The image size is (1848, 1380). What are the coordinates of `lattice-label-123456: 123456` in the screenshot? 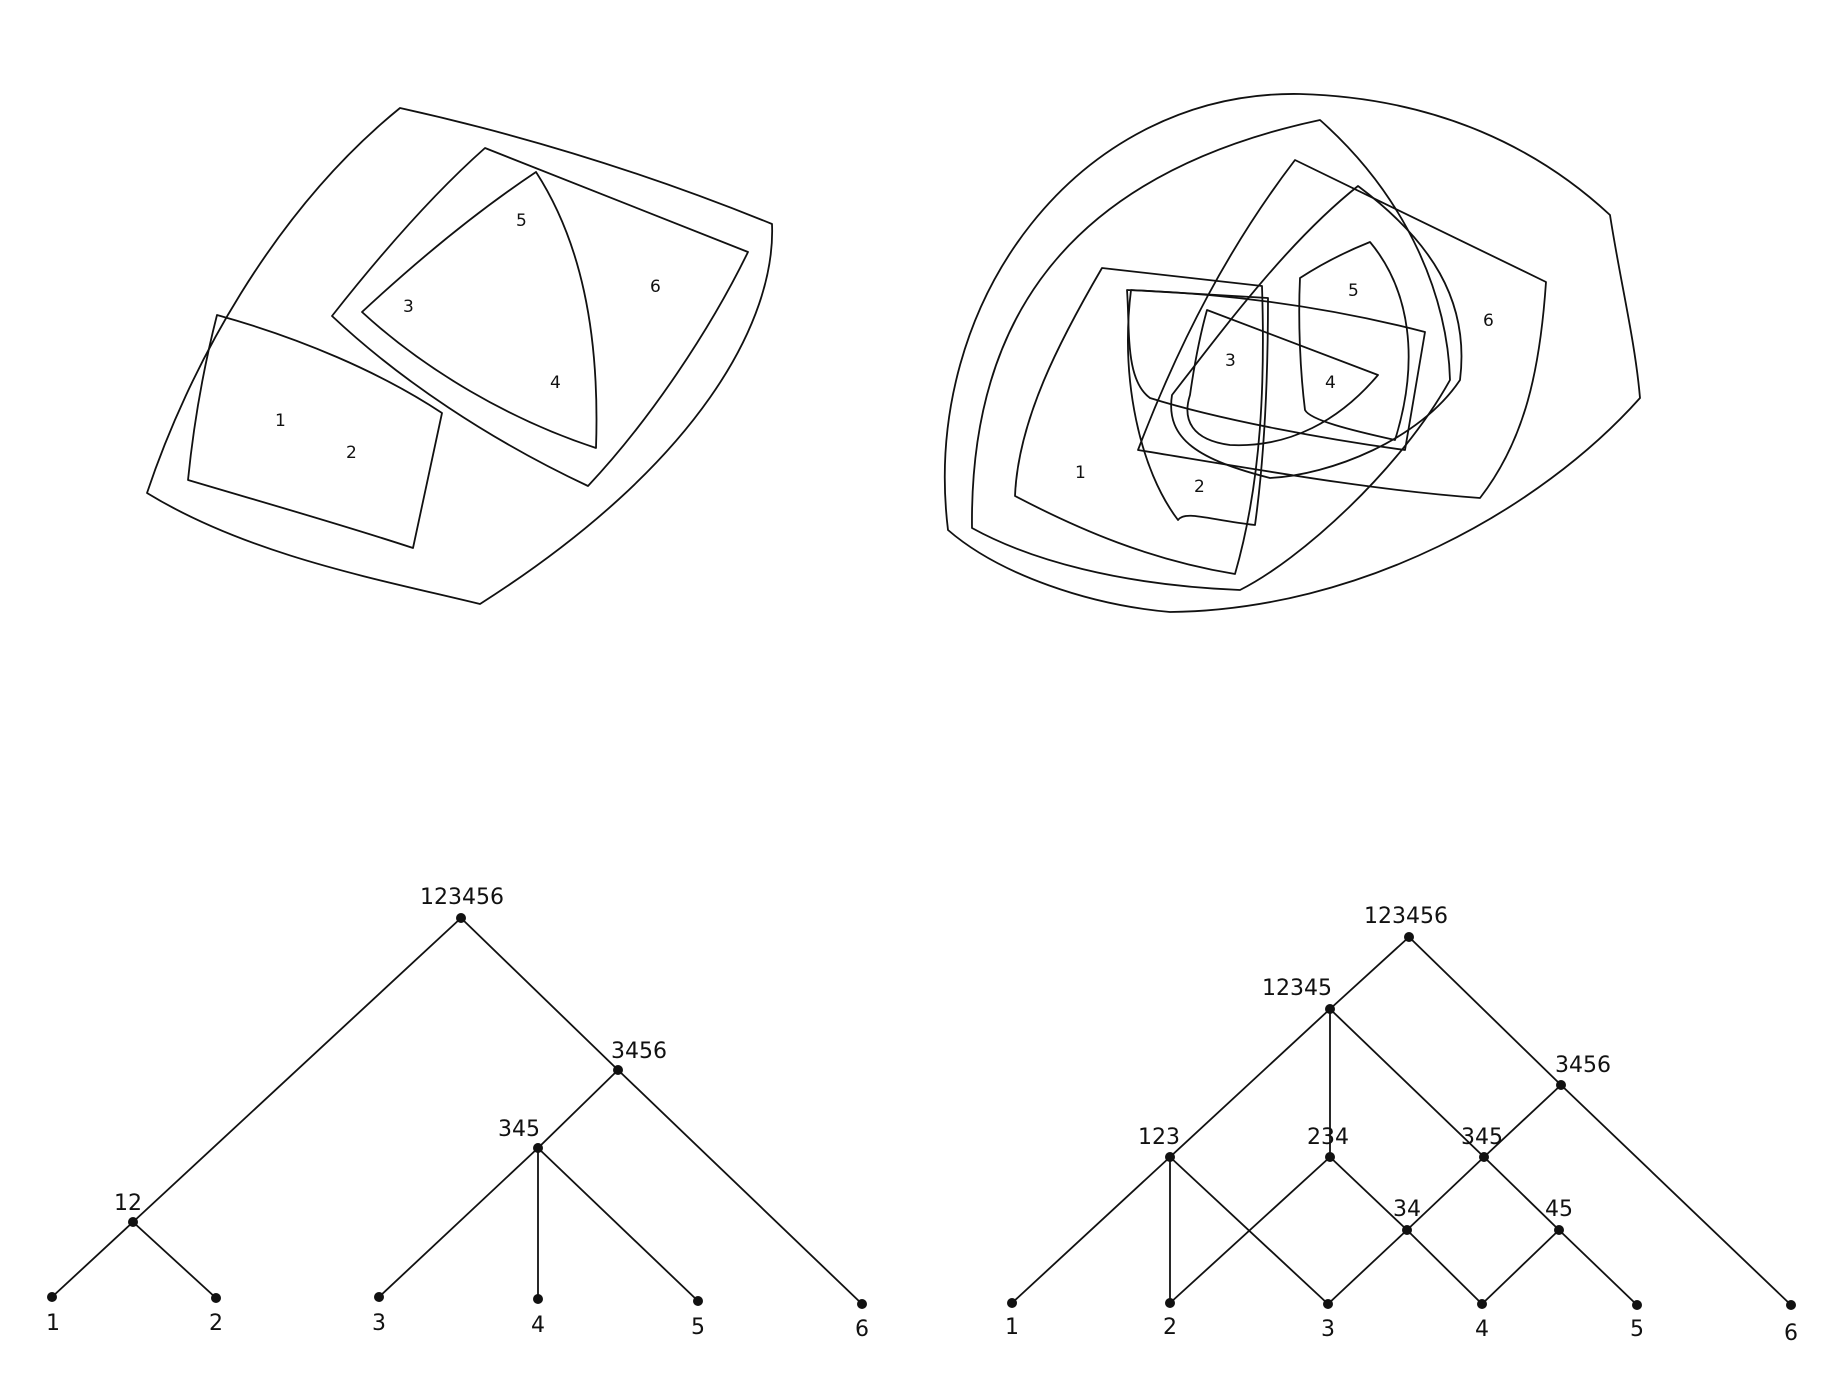 It's located at (1406, 916).